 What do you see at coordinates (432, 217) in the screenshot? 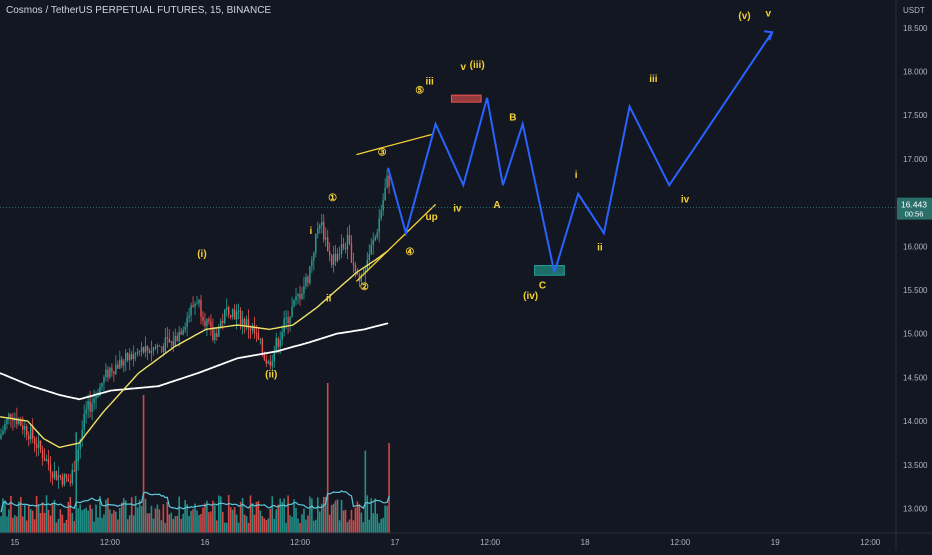
I see `wave-label: up` at bounding box center [432, 217].